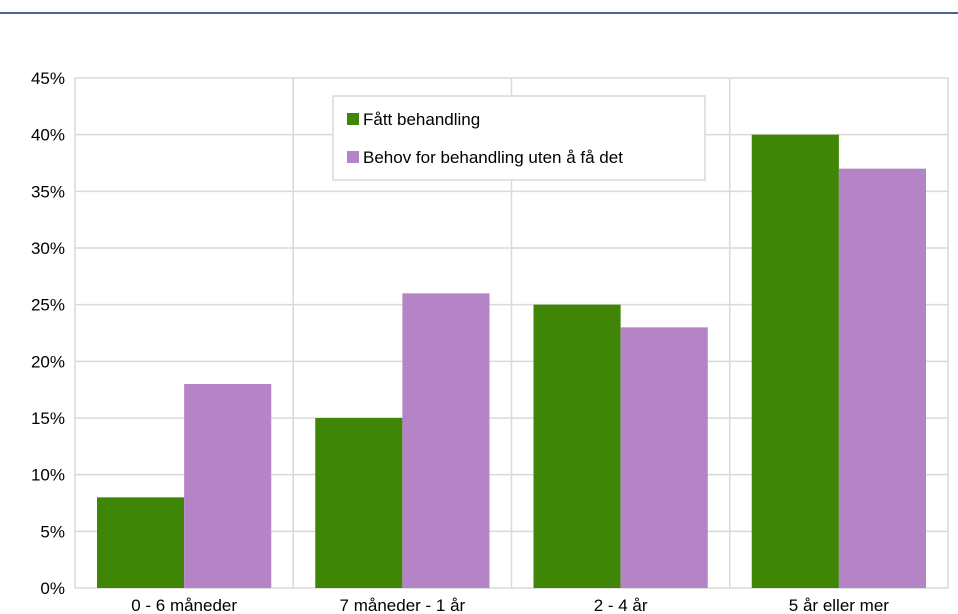 This screenshot has width=958, height=614. Describe the element at coordinates (621, 605) in the screenshot. I see `x-tick-label: 2 - 4 år` at that location.